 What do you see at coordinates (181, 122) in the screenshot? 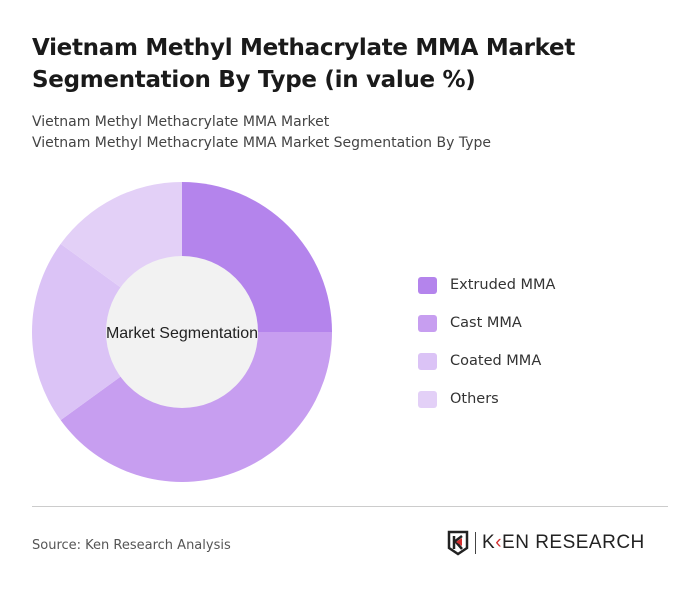
I see `subtitle-market: Vietnam Methyl Methacrylate MMA Market` at bounding box center [181, 122].